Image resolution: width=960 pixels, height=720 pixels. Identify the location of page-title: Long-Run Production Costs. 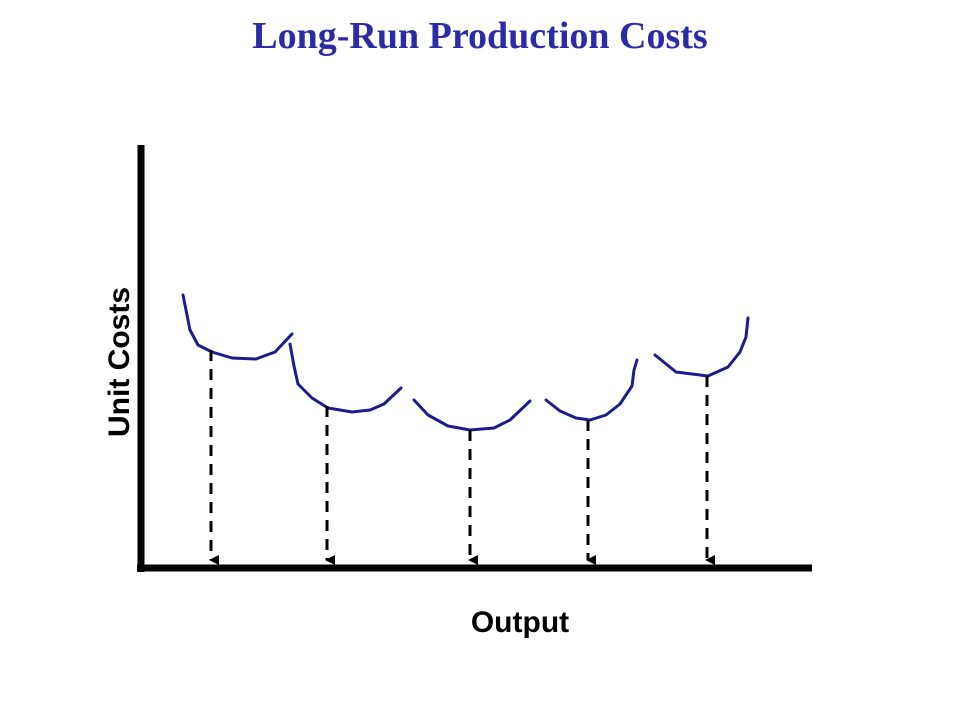
(480, 36).